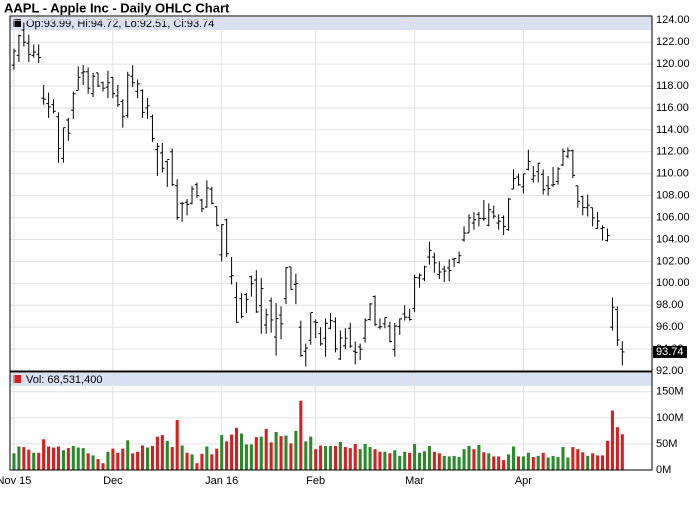 Image resolution: width=700 pixels, height=517 pixels. What do you see at coordinates (17, 379) in the screenshot?
I see `vol-icon` at bounding box center [17, 379].